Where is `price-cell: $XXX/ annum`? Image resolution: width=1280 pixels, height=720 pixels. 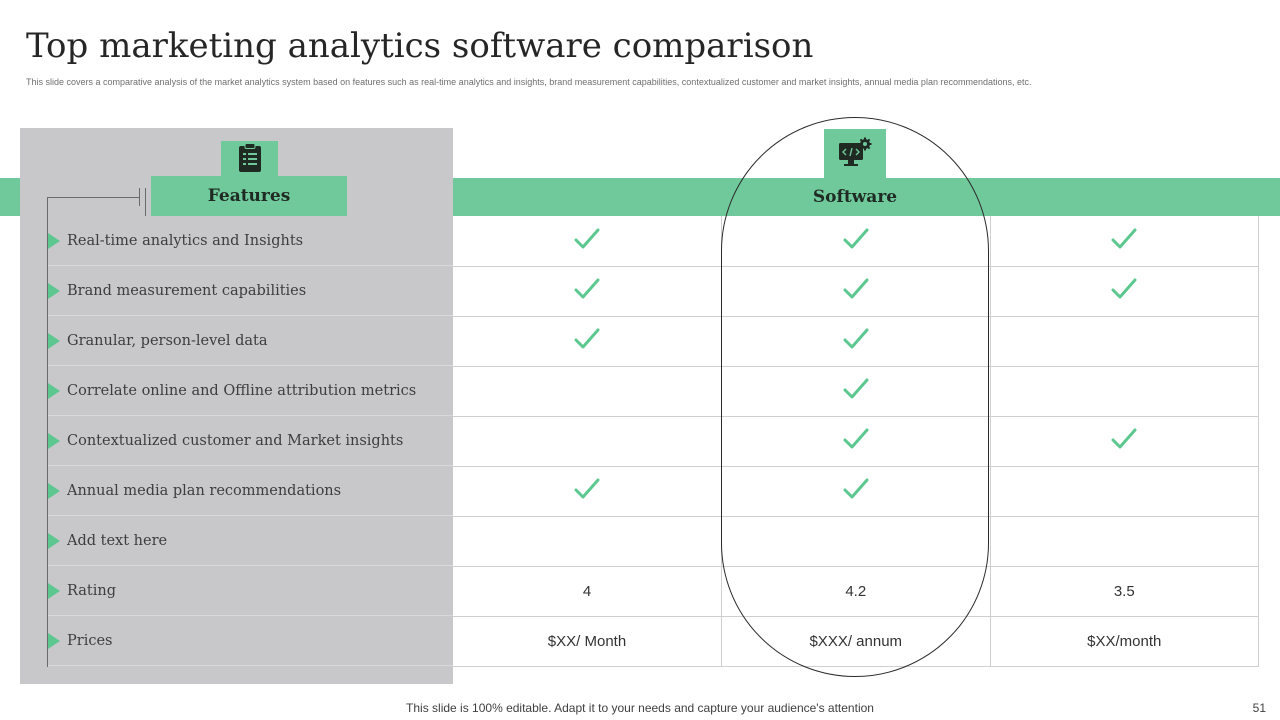
price-cell: $XXX/ annum is located at coordinates (856, 641).